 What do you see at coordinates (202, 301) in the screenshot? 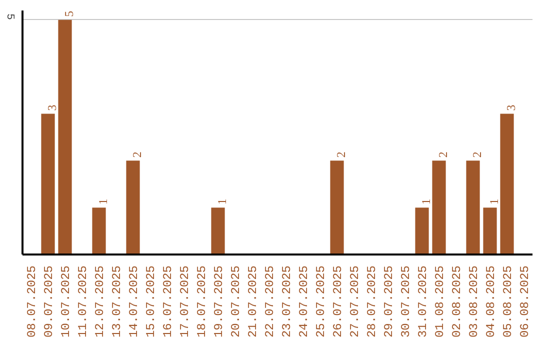
I see `x-tick-label: 18.07.2025` at bounding box center [202, 301].